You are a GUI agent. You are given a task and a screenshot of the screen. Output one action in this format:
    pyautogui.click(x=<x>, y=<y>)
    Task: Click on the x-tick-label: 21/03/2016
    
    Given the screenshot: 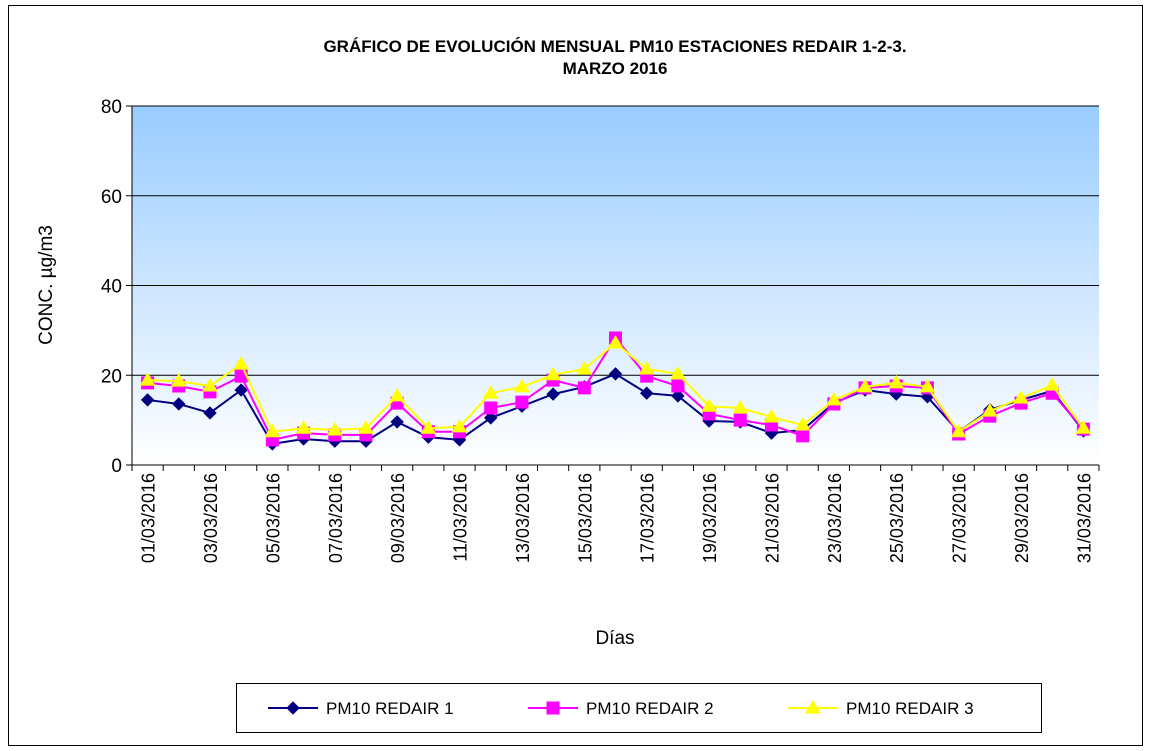 What is the action you would take?
    pyautogui.click(x=772, y=518)
    